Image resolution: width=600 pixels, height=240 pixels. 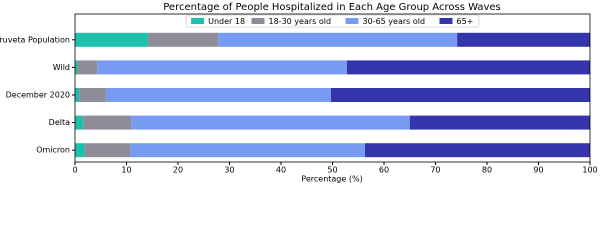 What do you see at coordinates (538, 170) in the screenshot?
I see `x-tick-label: 90` at bounding box center [538, 170].